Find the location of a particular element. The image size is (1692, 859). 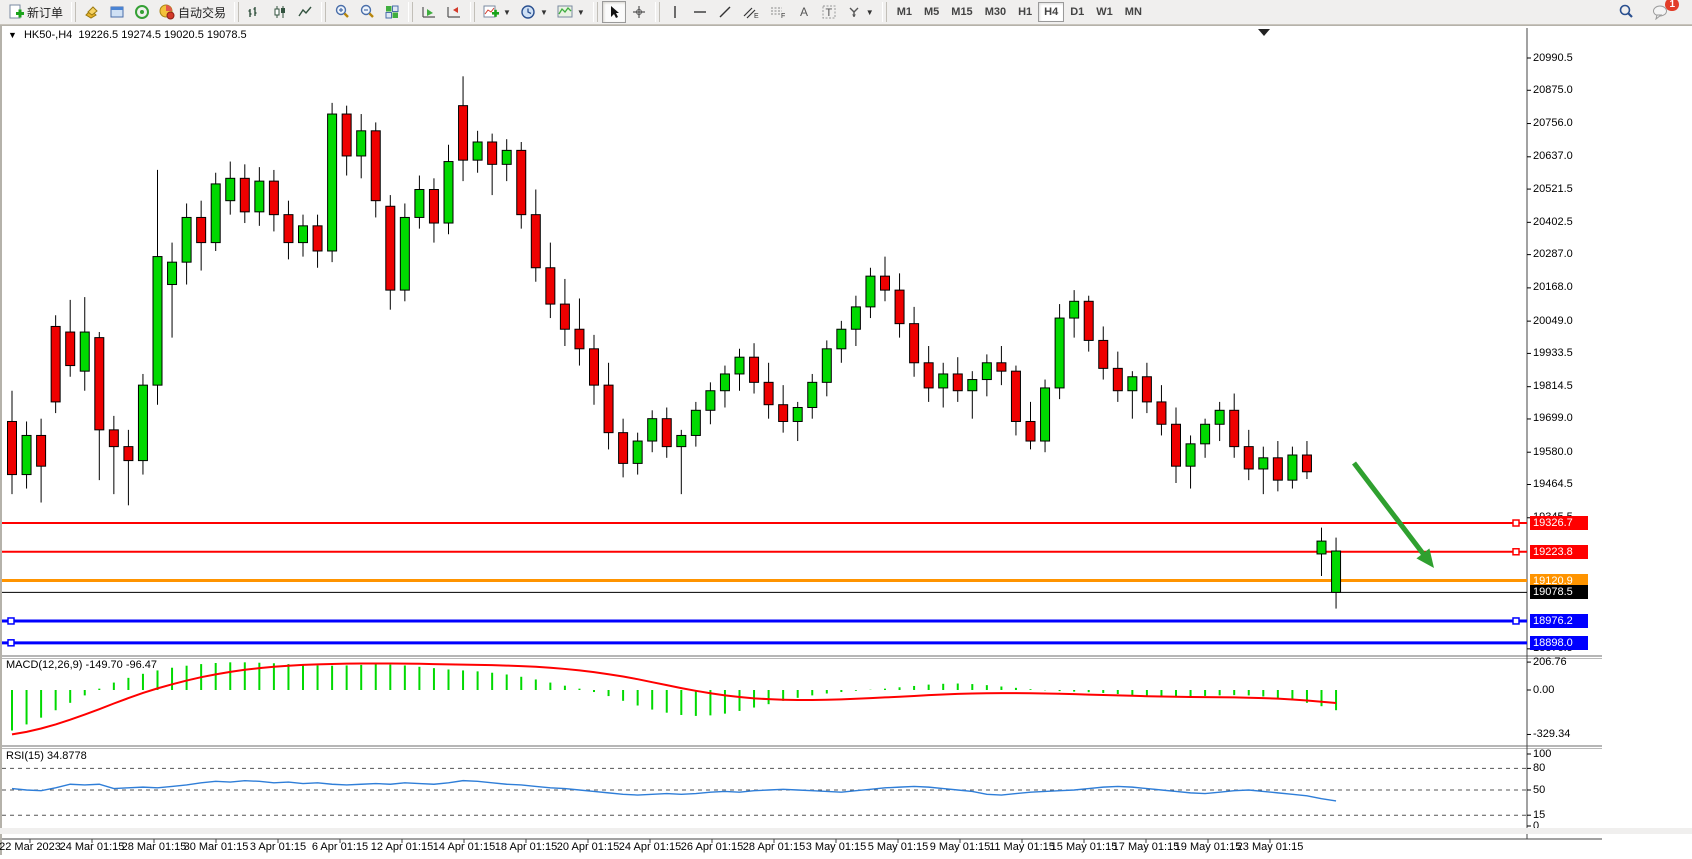

profiles-icon is located at coordinates (117, 12).